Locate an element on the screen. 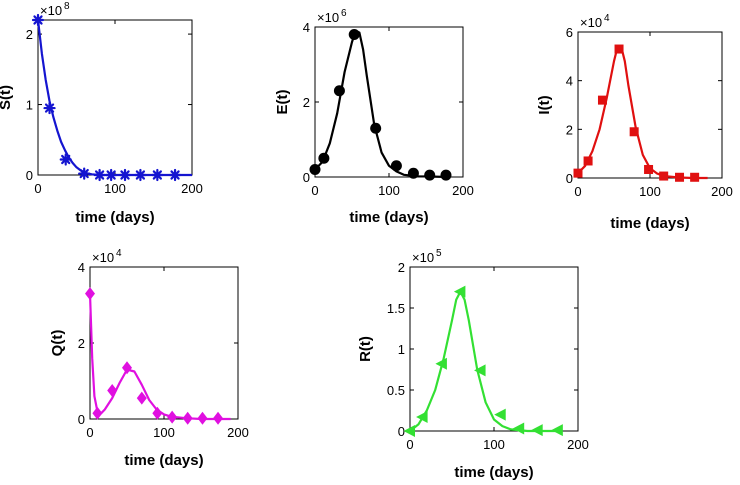 This screenshot has height=485, width=740. y-axis-label: I(t) is located at coordinates (544, 104).